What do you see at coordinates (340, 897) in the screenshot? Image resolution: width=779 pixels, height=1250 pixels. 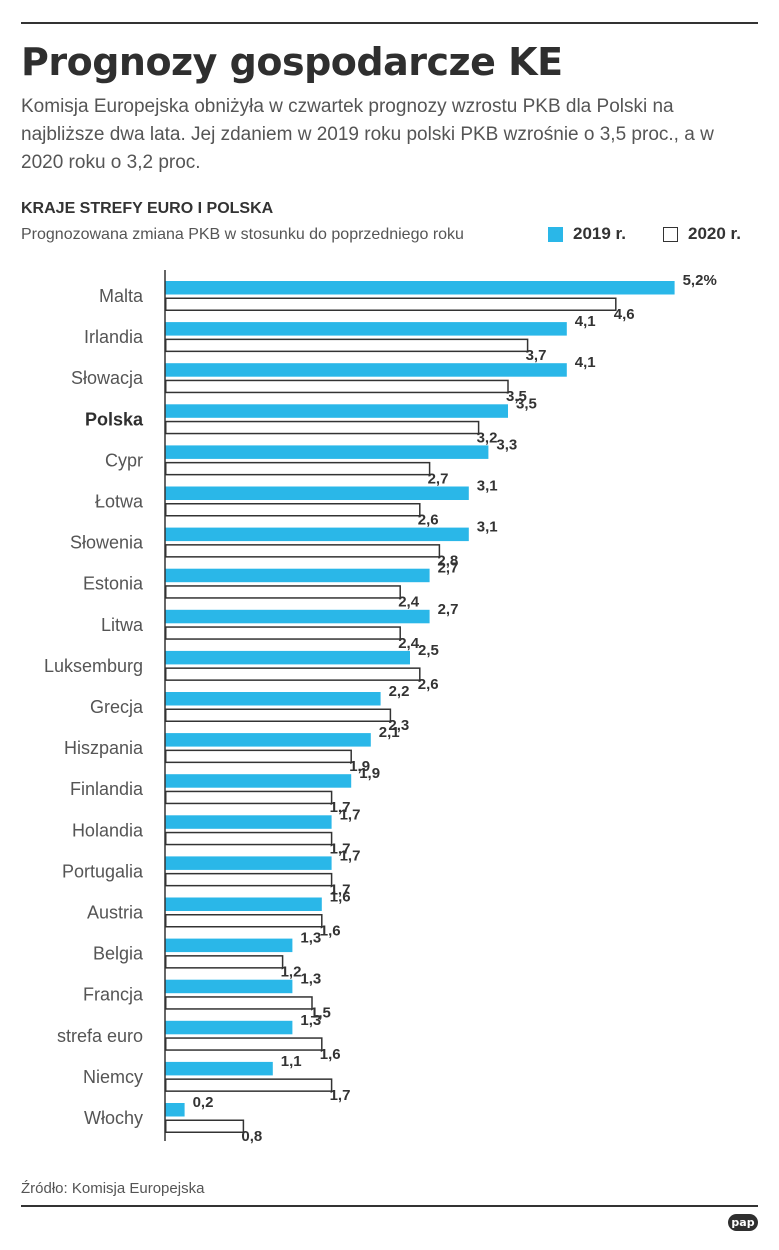 I see `value-label-2019-austria: 1,6` at bounding box center [340, 897].